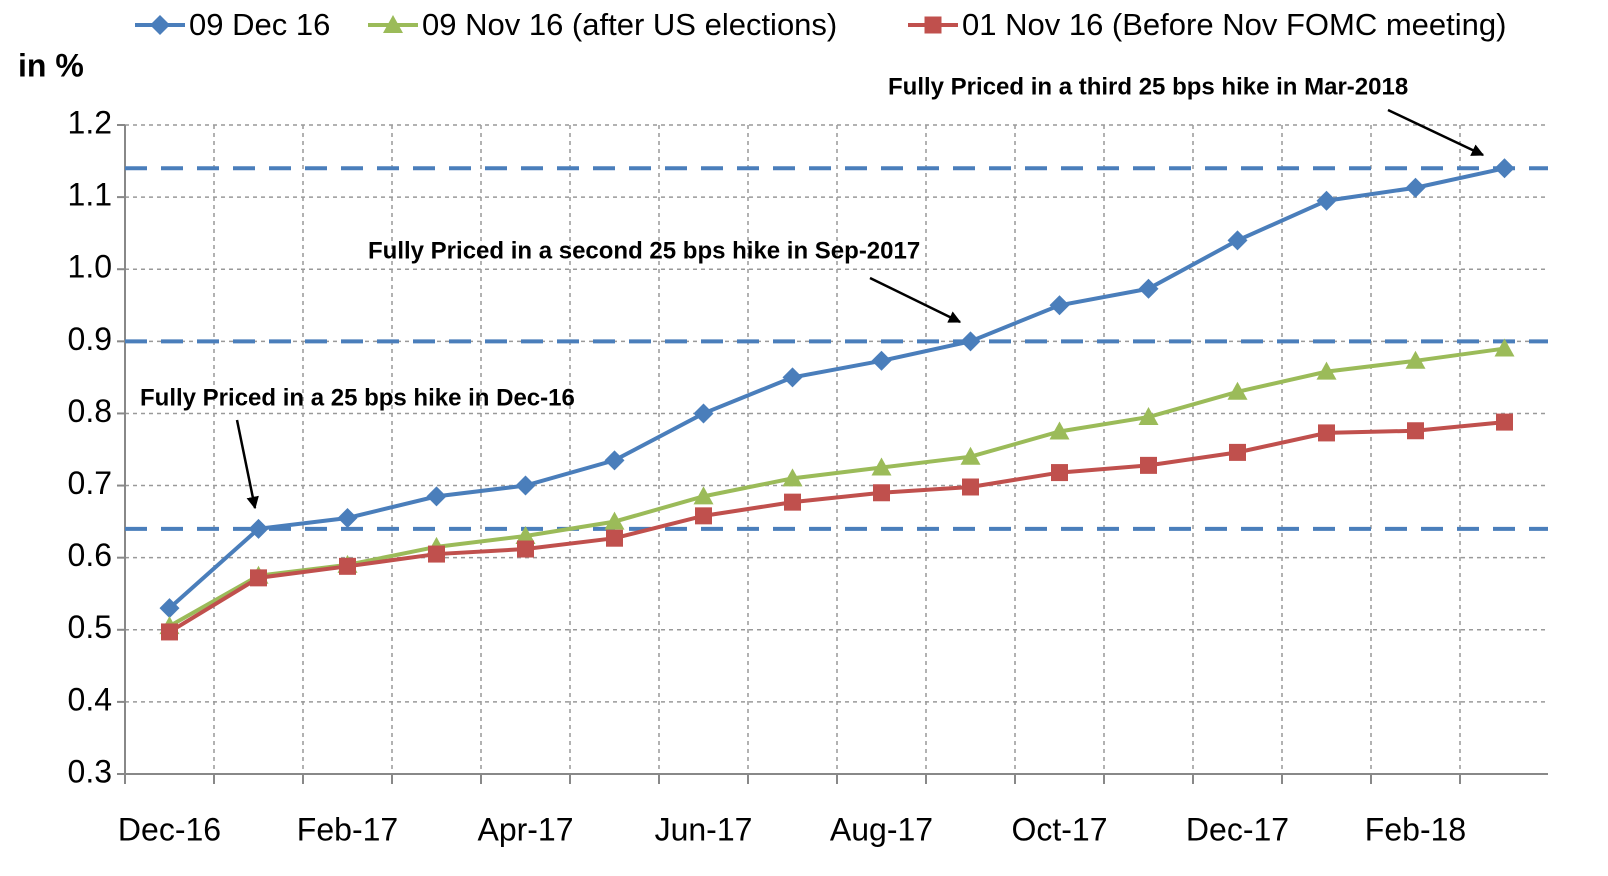 The image size is (1608, 876). Describe the element at coordinates (357, 397) in the screenshot. I see `annotation: Fully Priced in a 25 bps hike in Dec-16` at that location.